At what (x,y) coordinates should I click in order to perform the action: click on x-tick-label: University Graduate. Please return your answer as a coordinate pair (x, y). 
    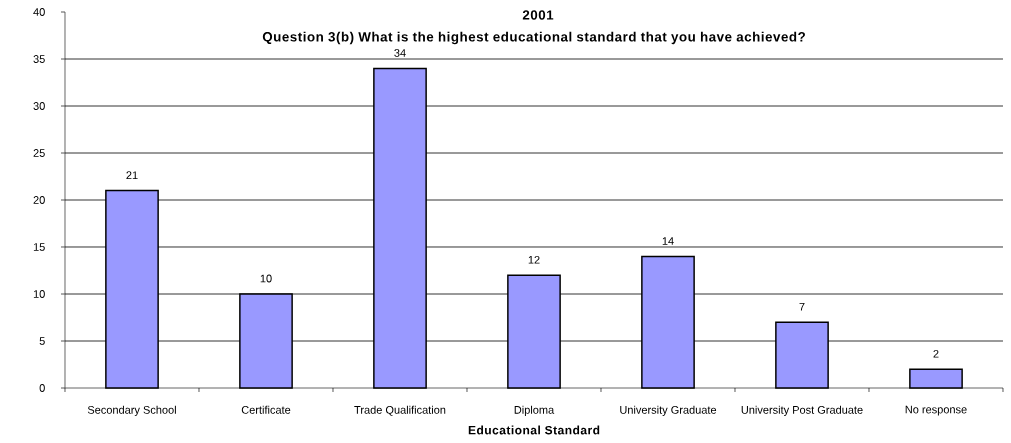
    Looking at the image, I should click on (668, 410).